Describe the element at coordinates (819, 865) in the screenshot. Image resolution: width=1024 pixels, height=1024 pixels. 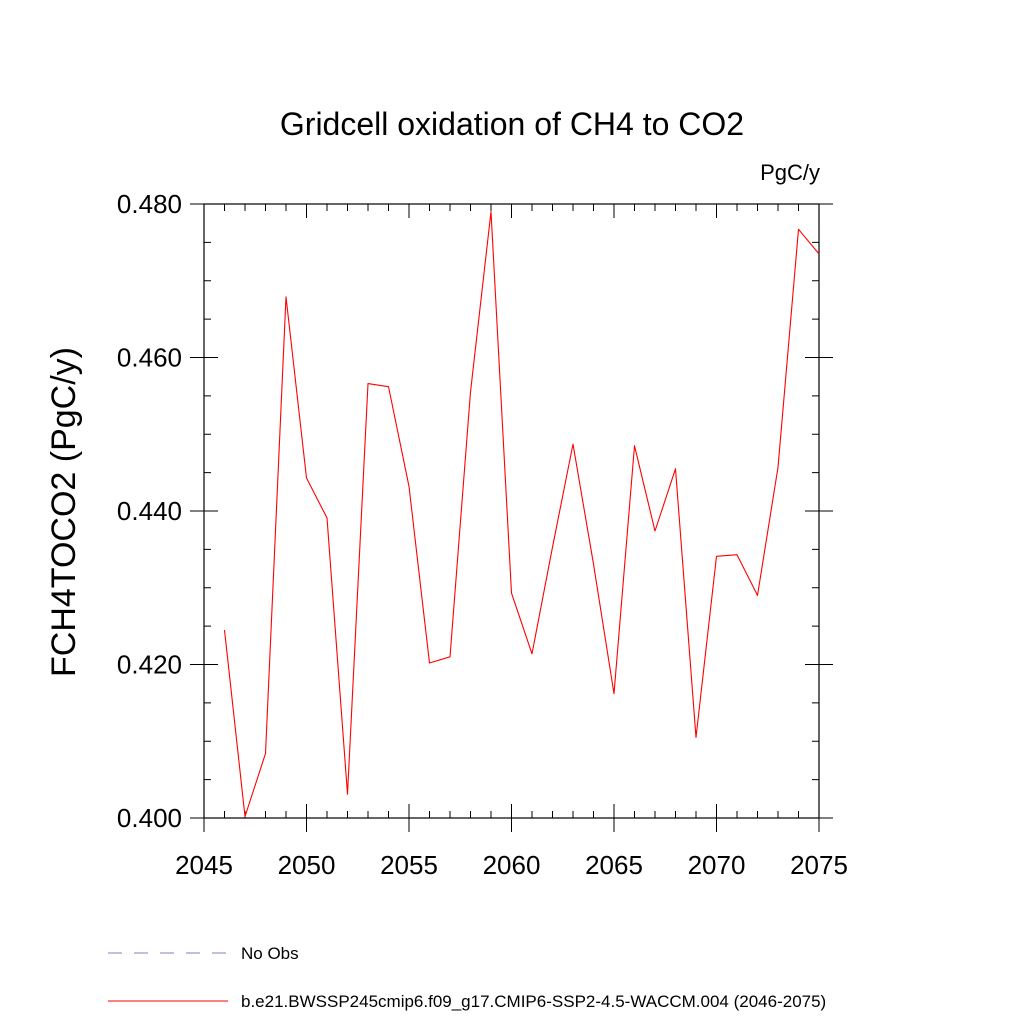
I see `x-tick-label: 2075` at that location.